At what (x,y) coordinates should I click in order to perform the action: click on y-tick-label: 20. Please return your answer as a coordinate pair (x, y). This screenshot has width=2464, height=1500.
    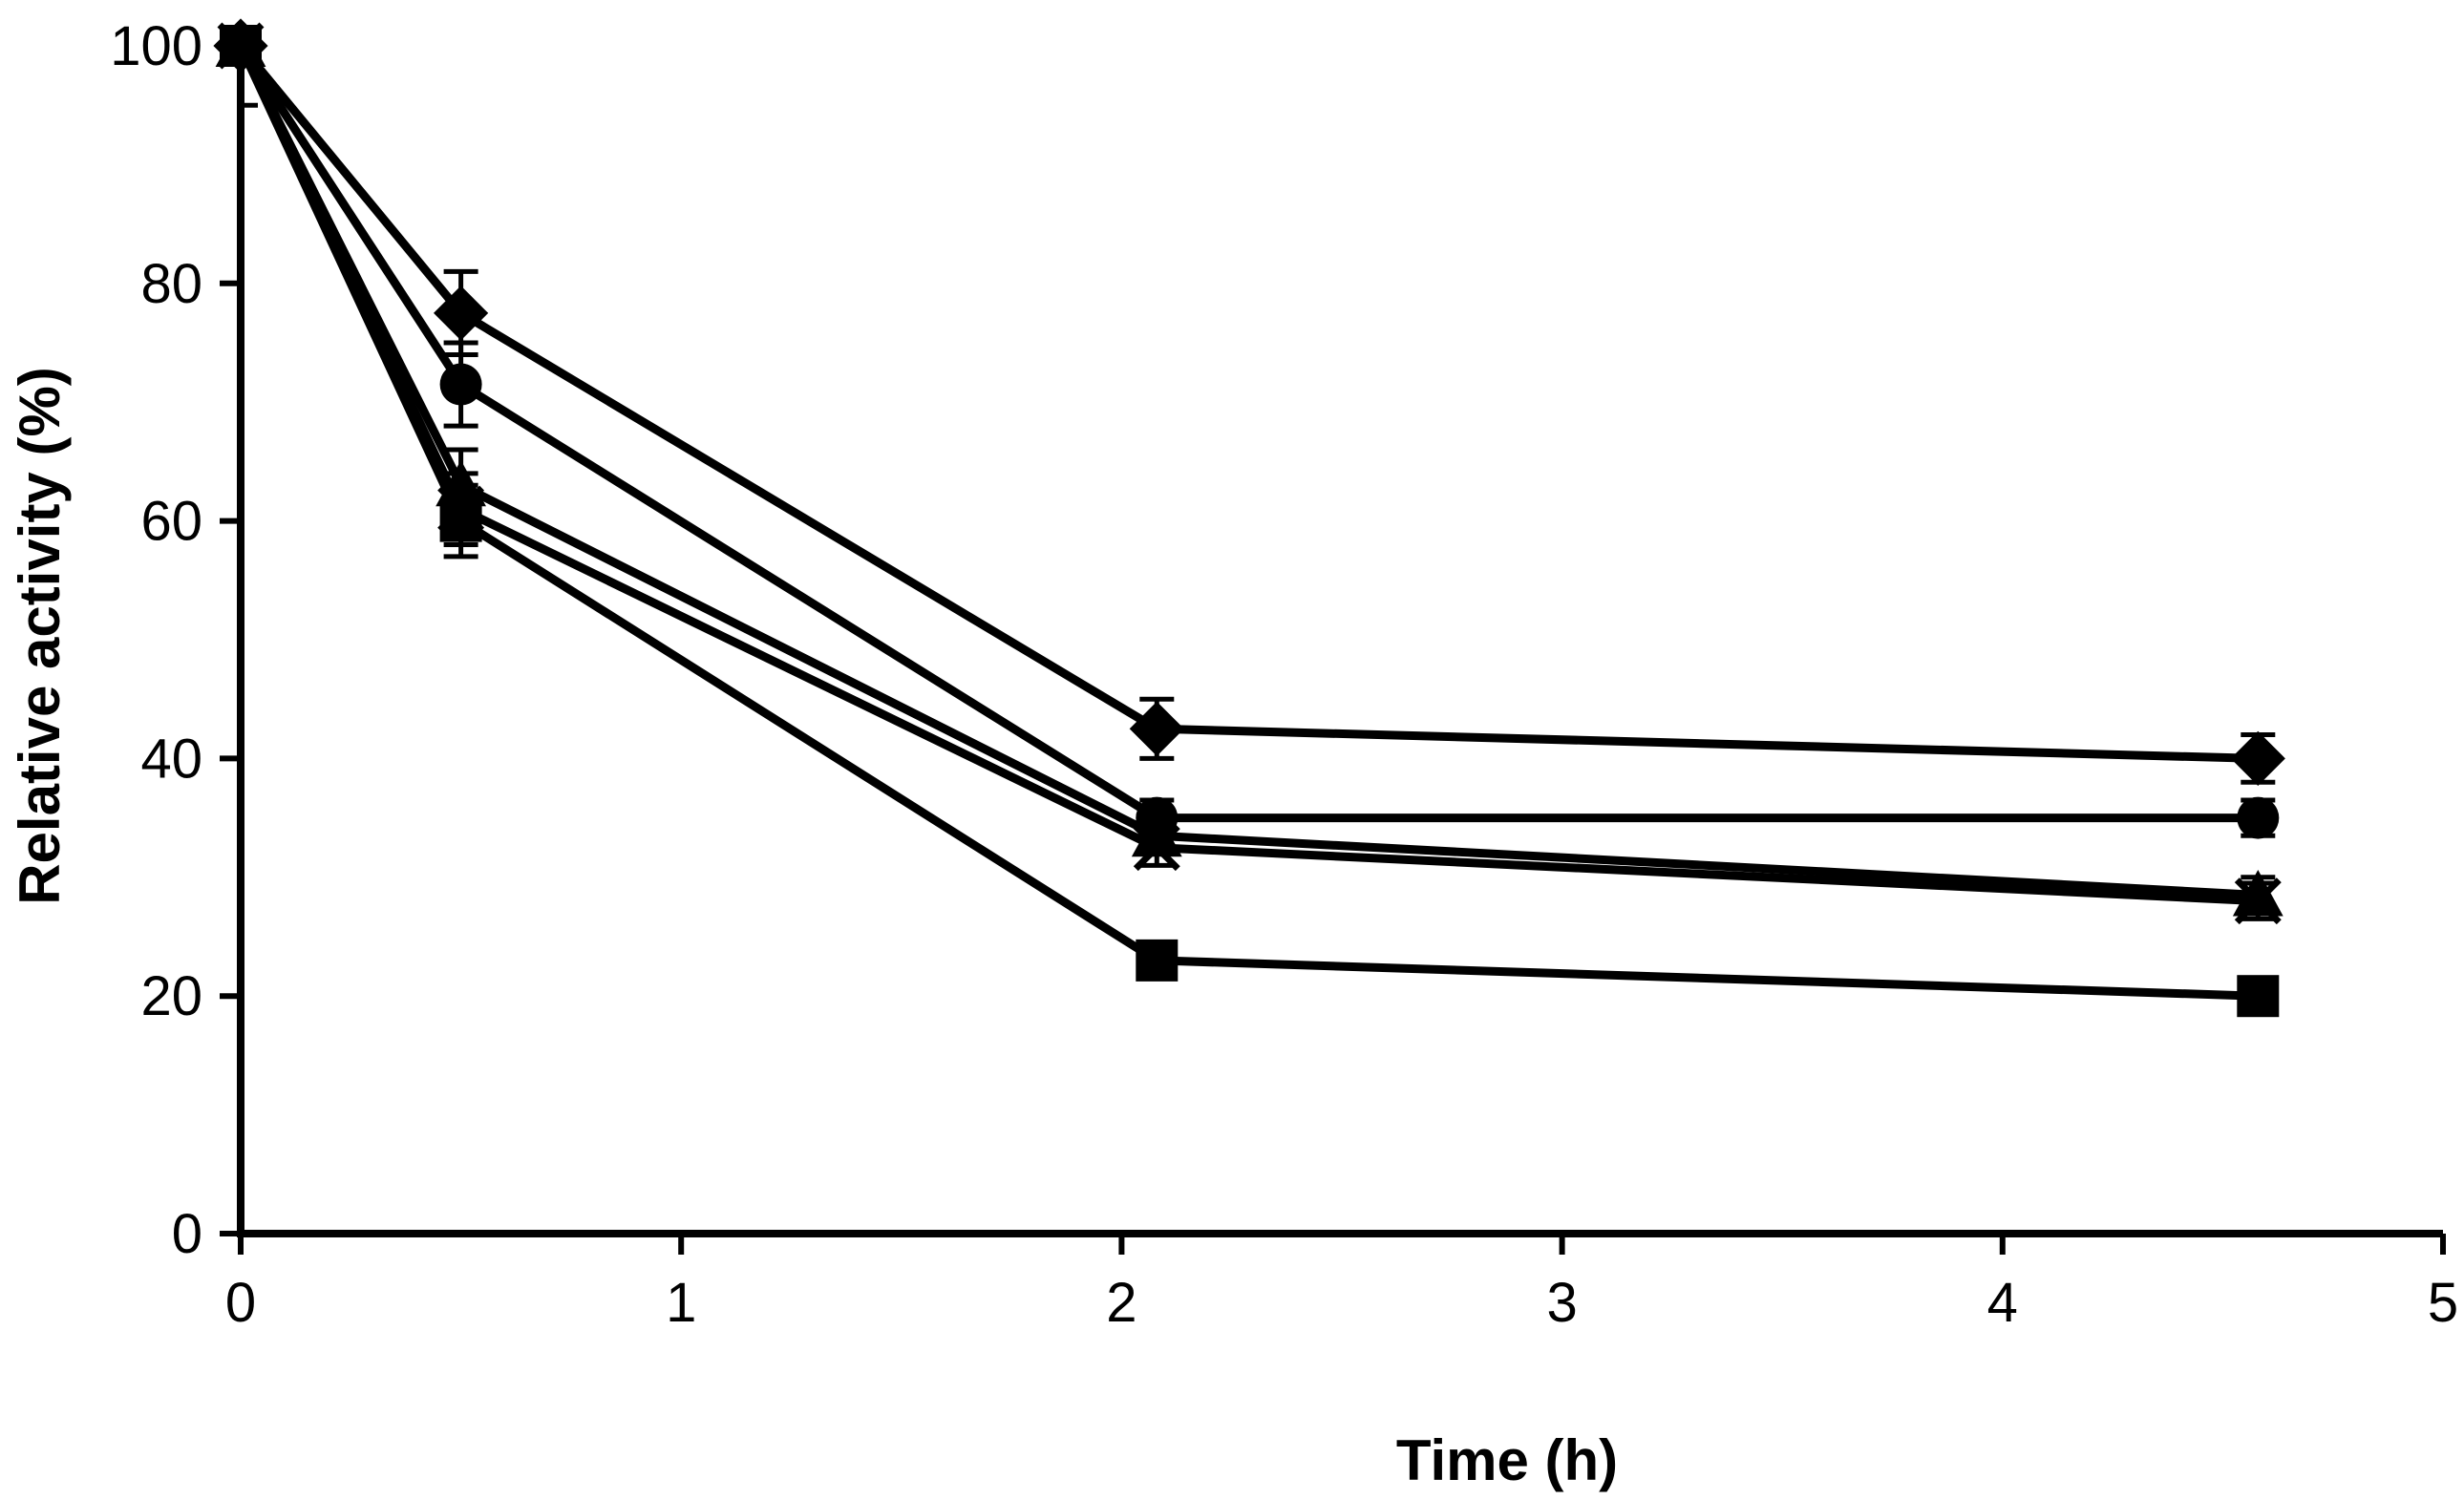
    Looking at the image, I should click on (171, 996).